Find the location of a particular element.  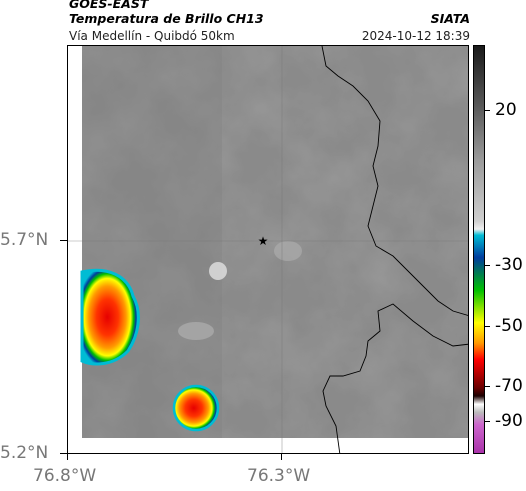

cbar-tick-label: -90 is located at coordinates (509, 421).